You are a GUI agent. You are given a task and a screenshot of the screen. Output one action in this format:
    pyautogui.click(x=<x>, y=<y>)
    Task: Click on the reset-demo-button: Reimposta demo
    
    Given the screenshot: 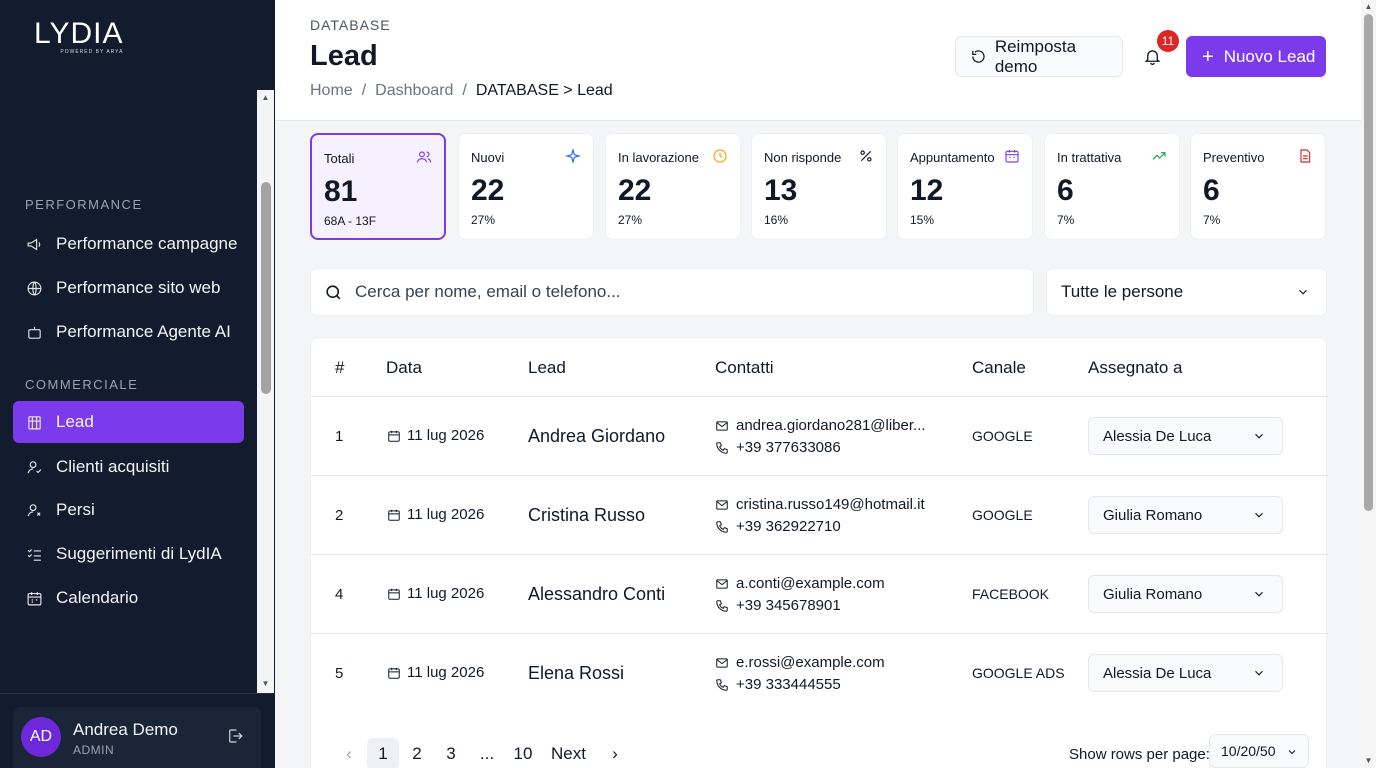 What is the action you would take?
    pyautogui.click(x=1039, y=56)
    